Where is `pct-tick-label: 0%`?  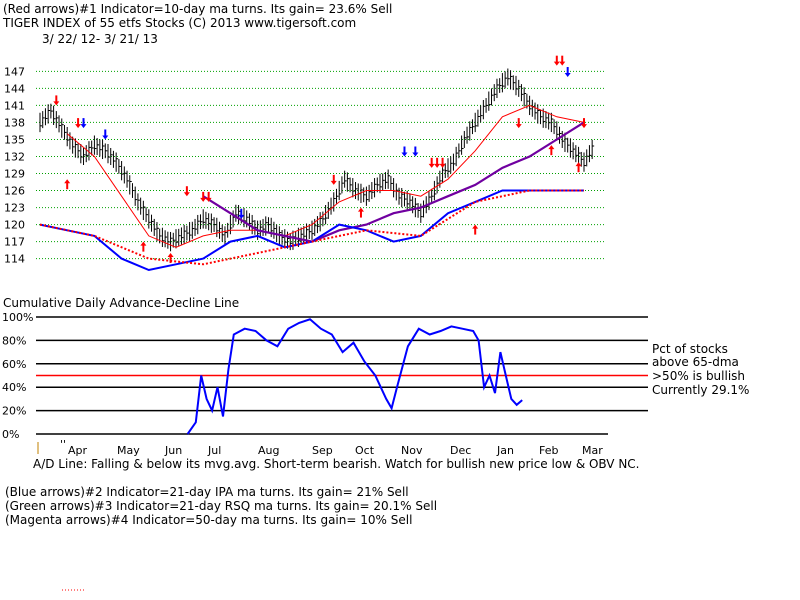 pct-tick-label: 0% is located at coordinates (10, 434).